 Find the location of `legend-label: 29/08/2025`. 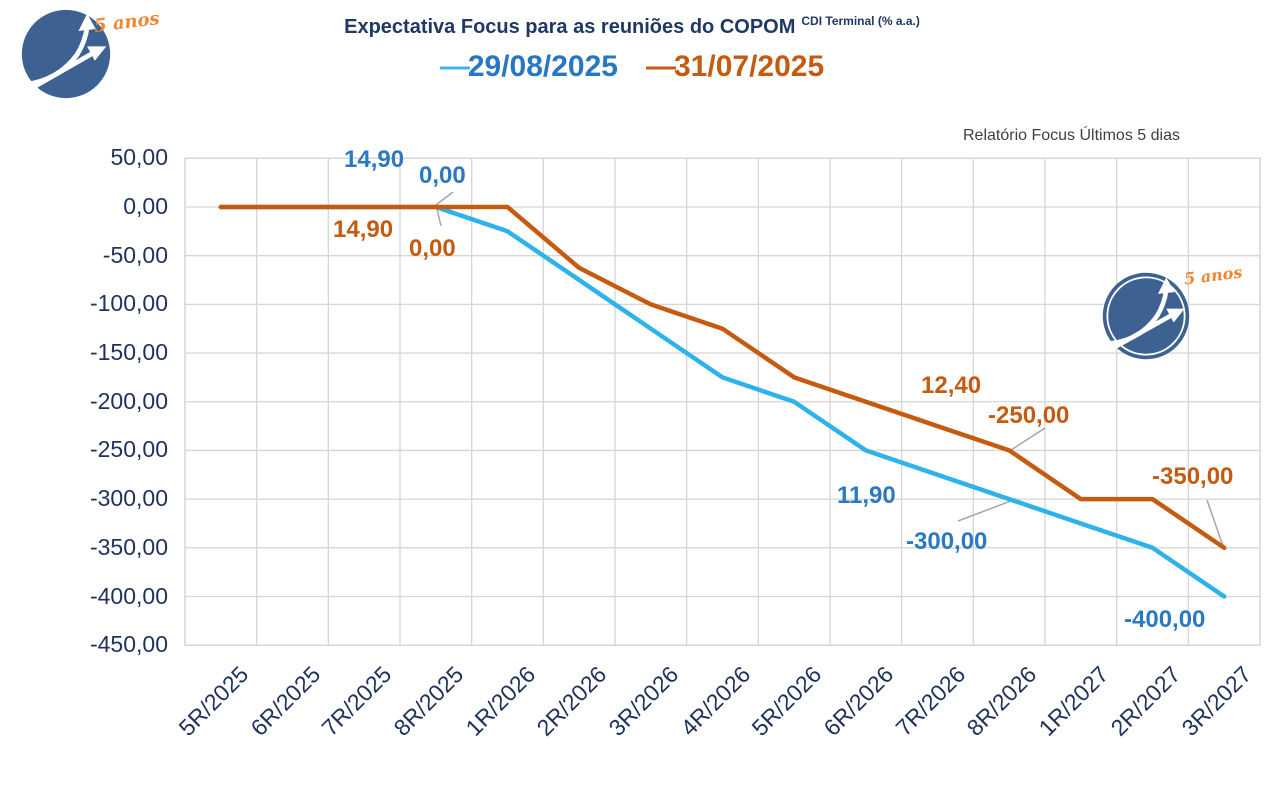

legend-label: 29/08/2025 is located at coordinates (542, 66).